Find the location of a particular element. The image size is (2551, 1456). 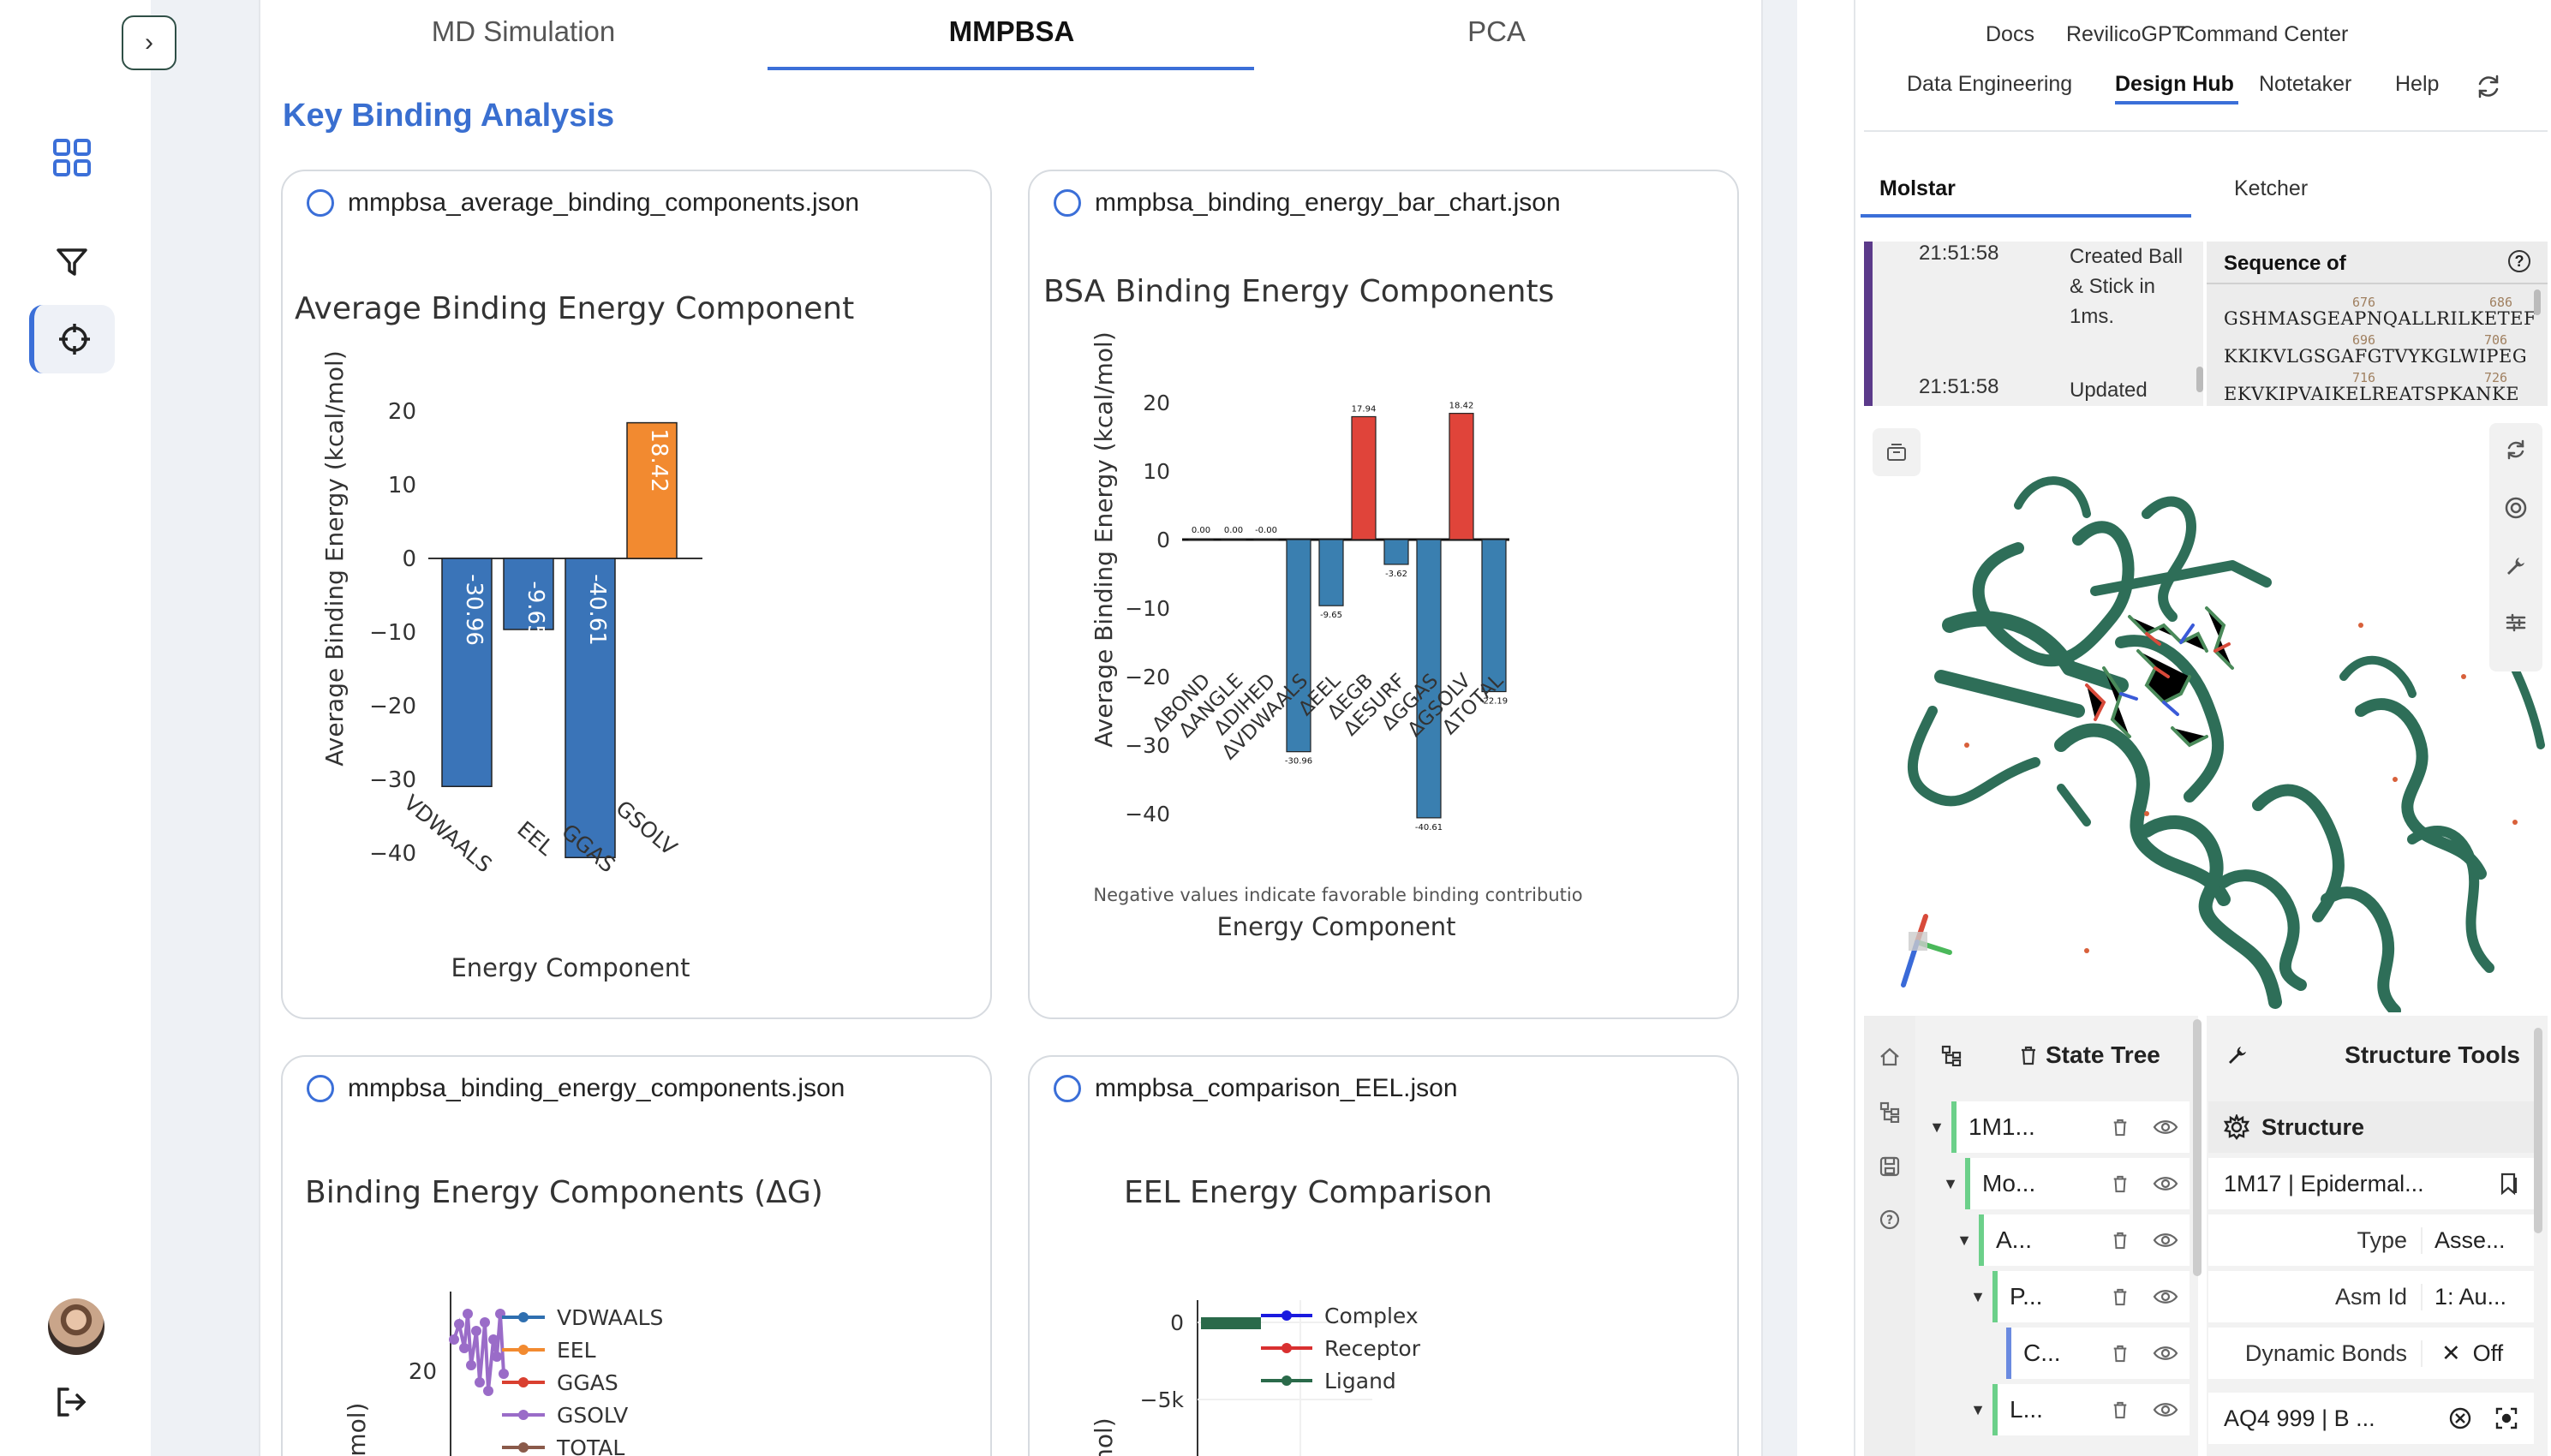

y-tick-label: −30 is located at coordinates (1147, 745).